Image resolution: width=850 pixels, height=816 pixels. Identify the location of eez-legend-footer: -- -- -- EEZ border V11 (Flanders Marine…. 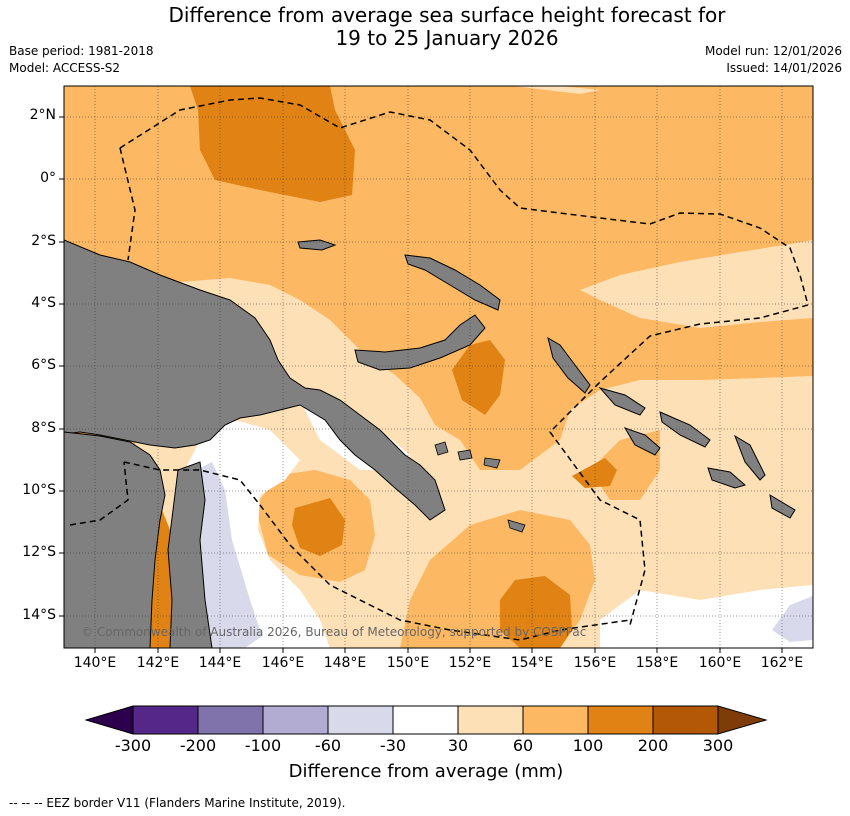
(177, 803).